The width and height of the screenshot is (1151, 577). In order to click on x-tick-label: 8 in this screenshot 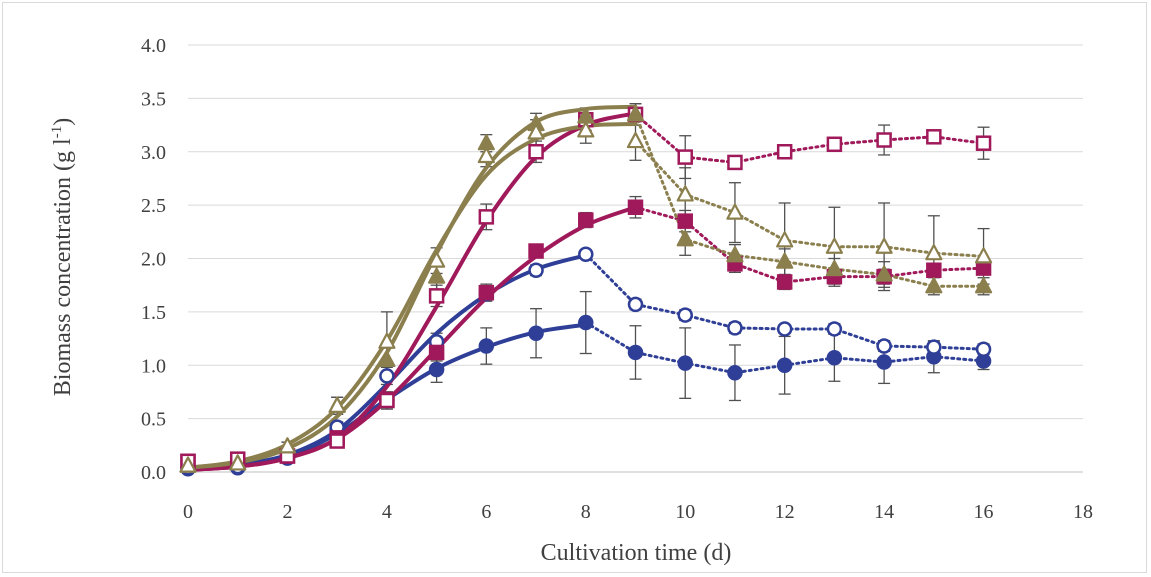, I will do `click(586, 512)`.